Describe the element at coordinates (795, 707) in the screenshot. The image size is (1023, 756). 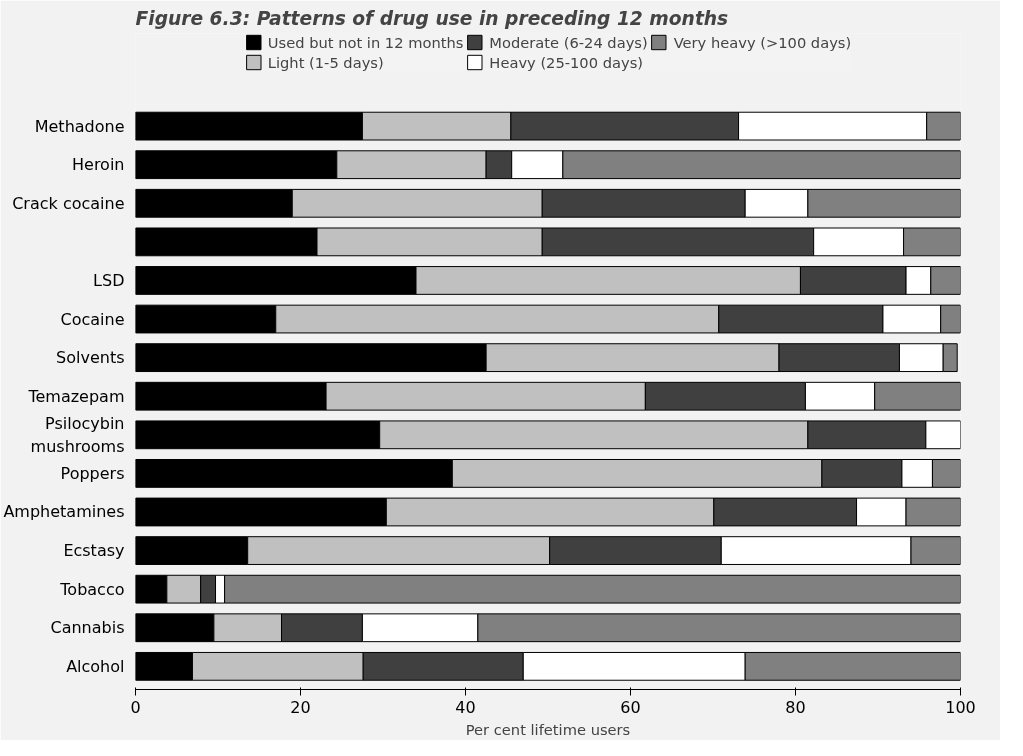
I see `x-tick-label: 80` at that location.